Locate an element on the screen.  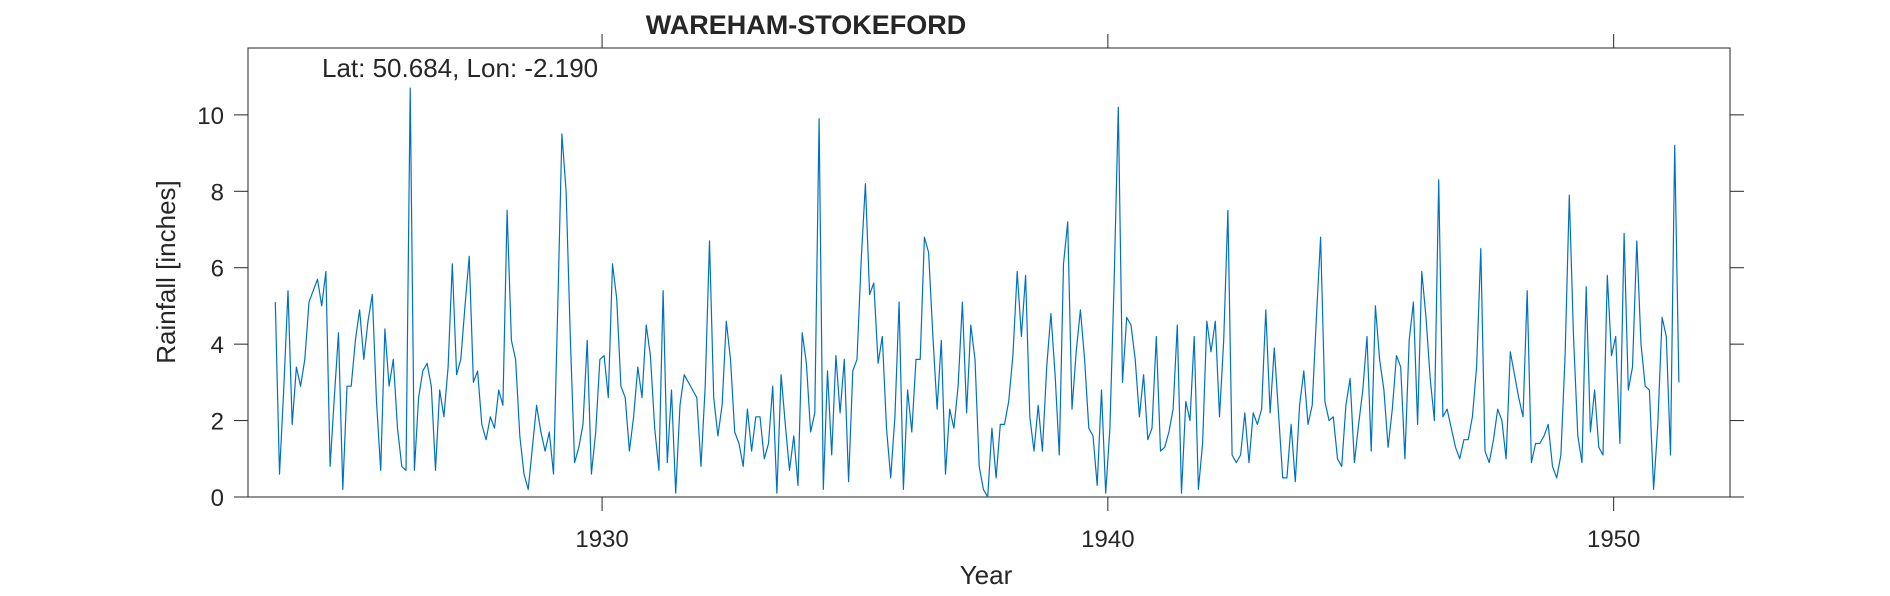
x-tick-label: 1930 is located at coordinates (601, 539).